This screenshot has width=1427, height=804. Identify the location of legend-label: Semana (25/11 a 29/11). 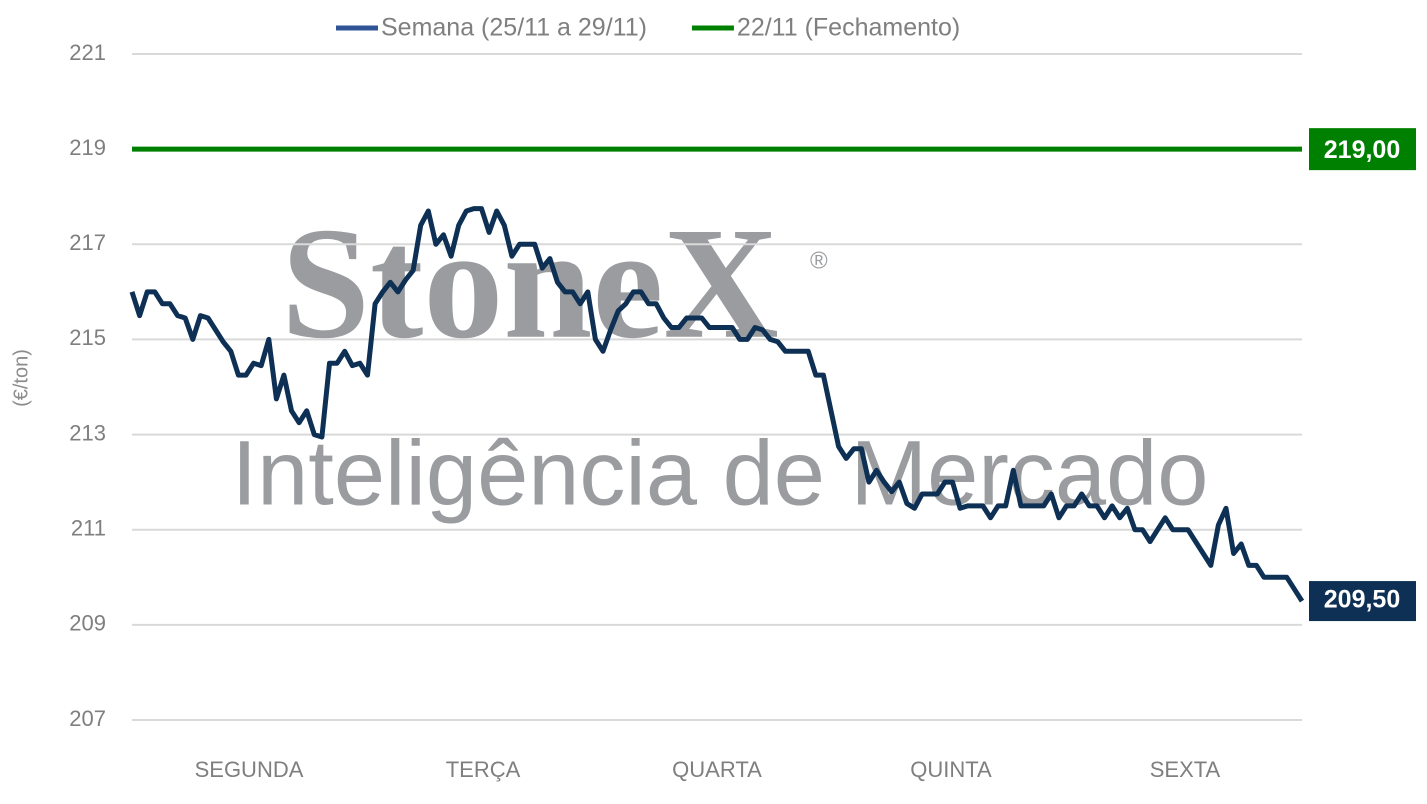
(514, 28).